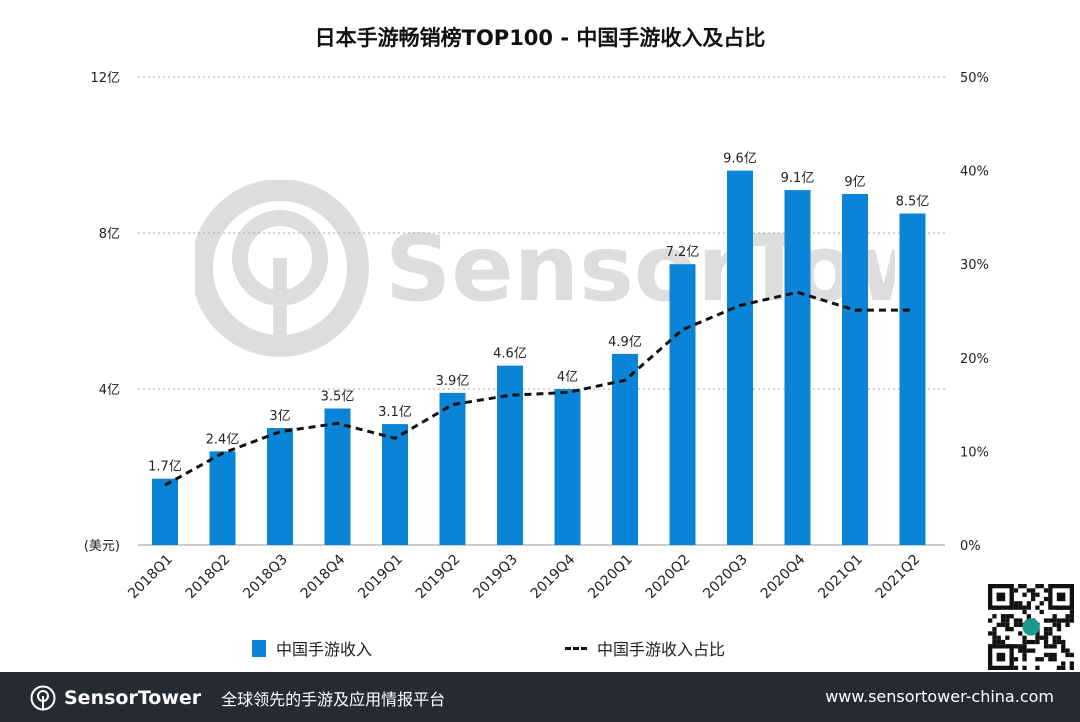  What do you see at coordinates (610, 577) in the screenshot?
I see `x-tick-label: 2020Q1` at bounding box center [610, 577].